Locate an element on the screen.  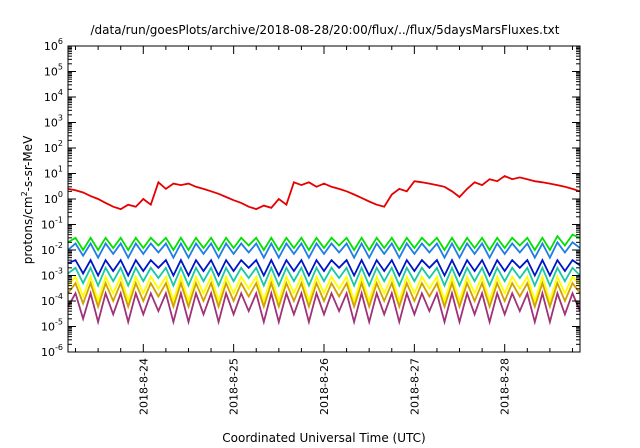
y-tick-label: 10⁰ is located at coordinates (53, 198).